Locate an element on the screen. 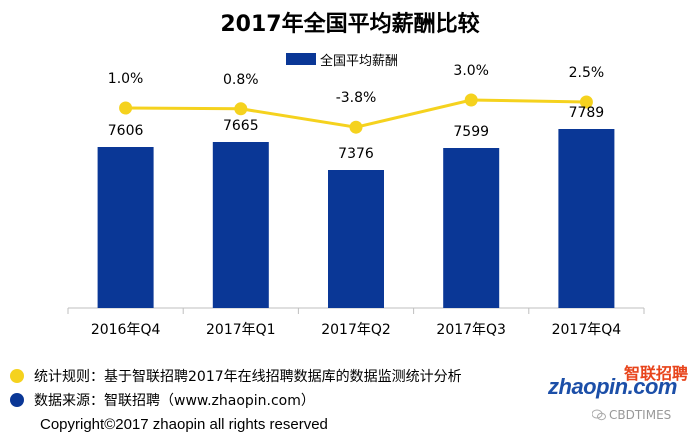  footer-rule-text: 统计规则：基于智联招聘2017年在线招聘数据库的数据监测统计分析 is located at coordinates (248, 377).